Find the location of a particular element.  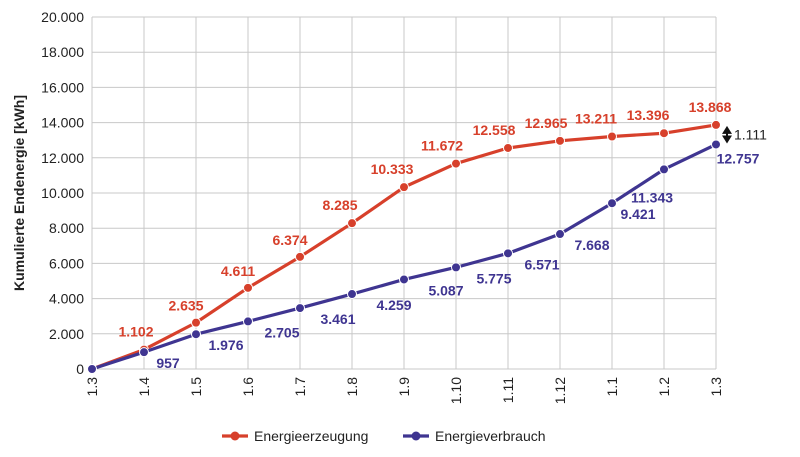

x-tick-label: 1.2 is located at coordinates (664, 387).